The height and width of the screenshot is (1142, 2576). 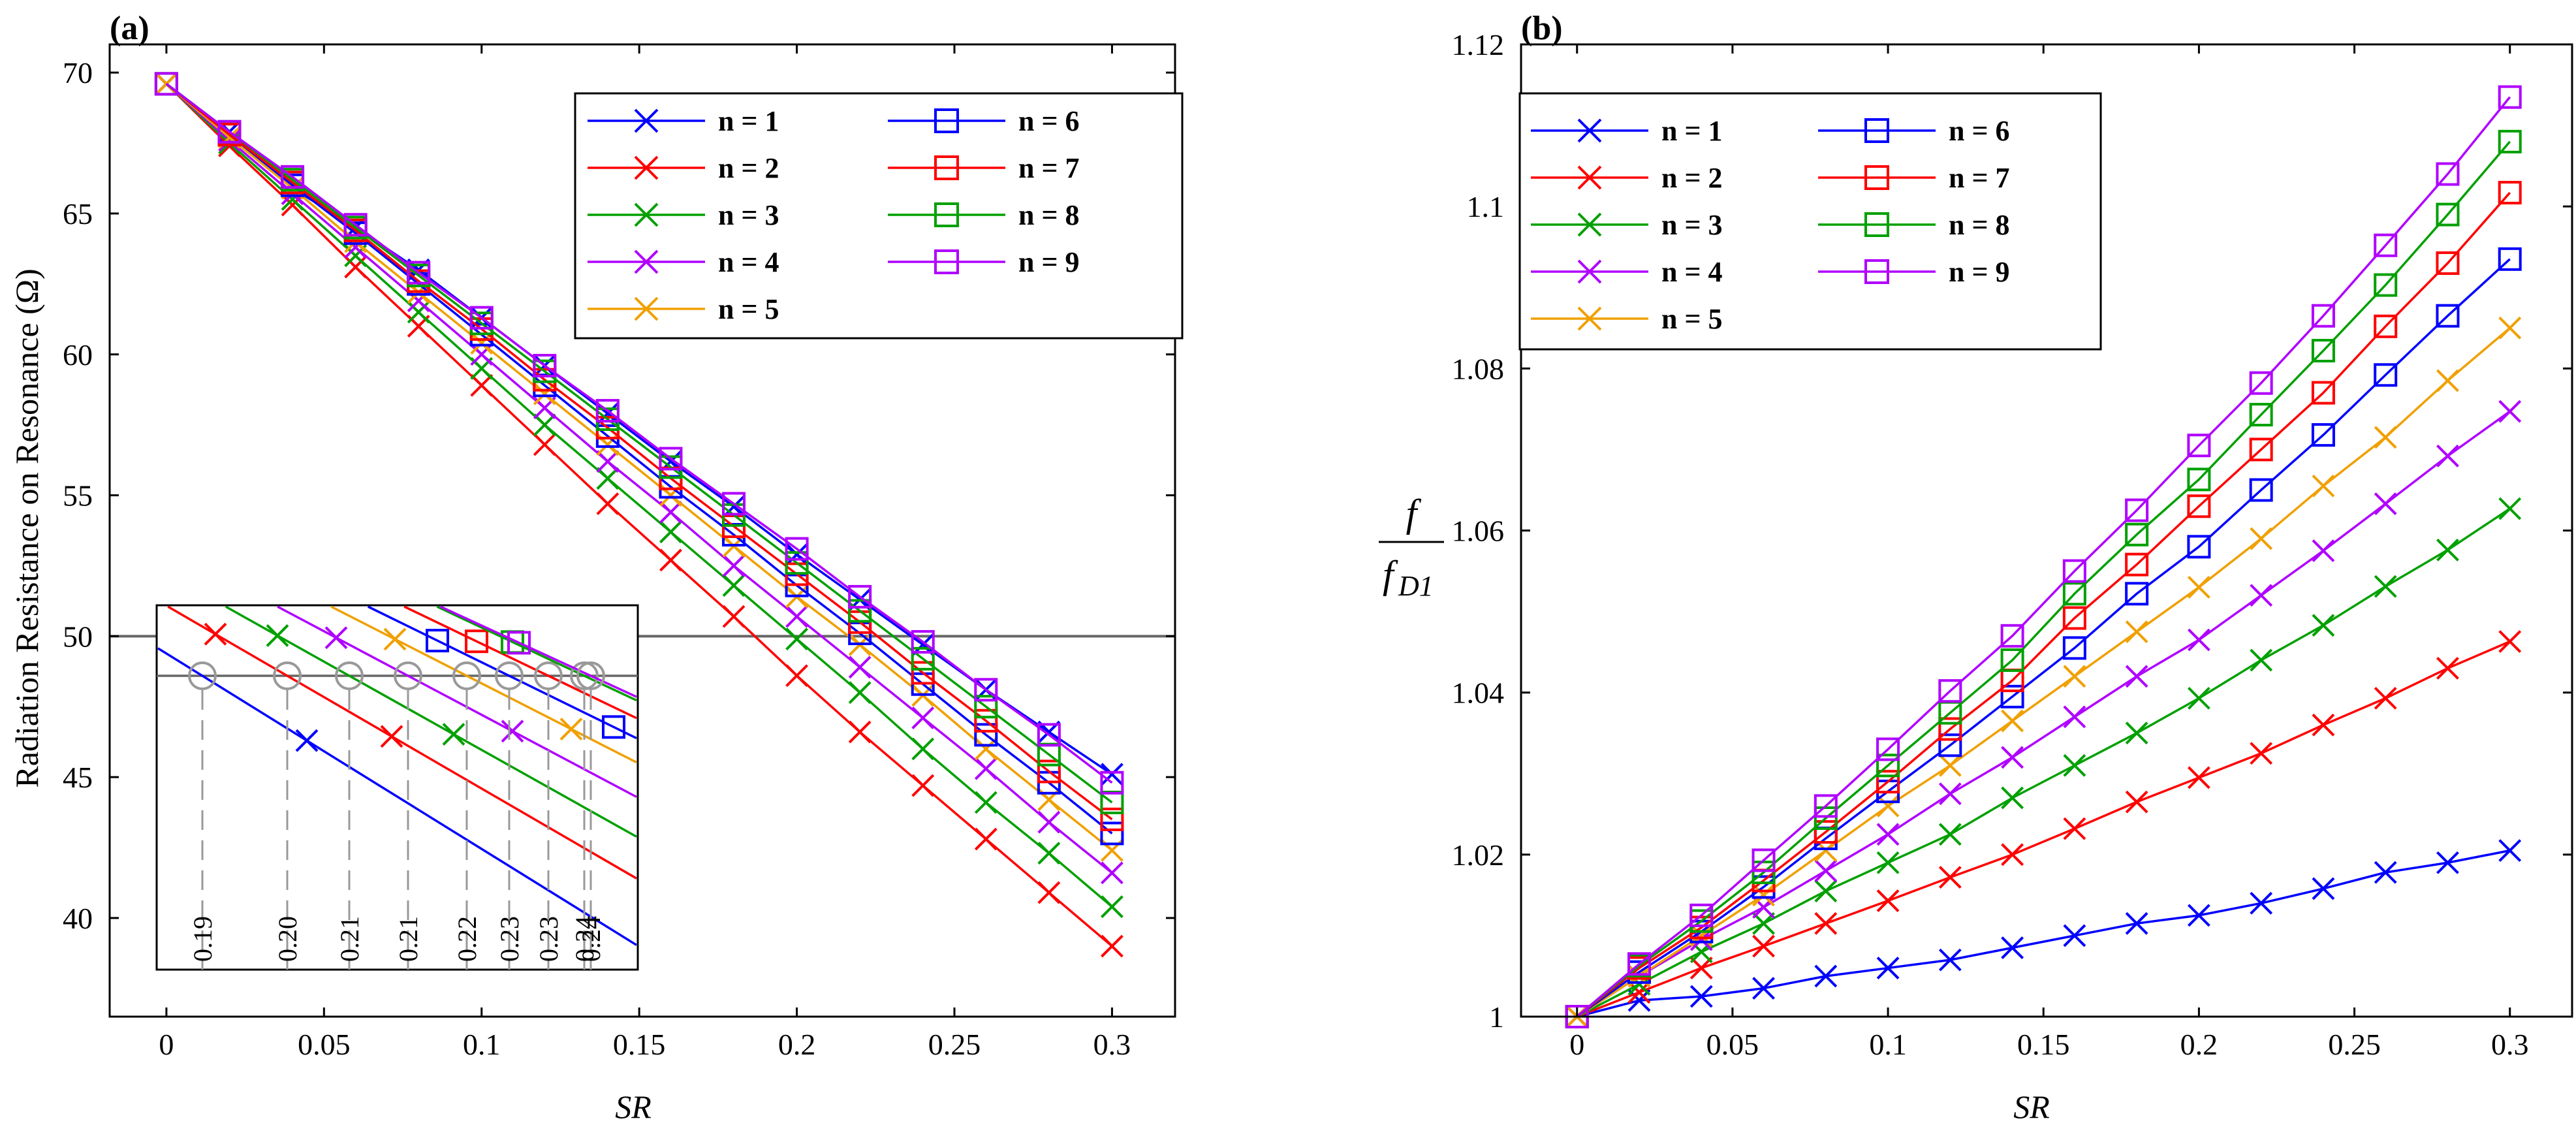 What do you see at coordinates (27, 527) in the screenshot?
I see `panel-a-ylabel: Radiation Resistance on Resonance (Ω)` at bounding box center [27, 527].